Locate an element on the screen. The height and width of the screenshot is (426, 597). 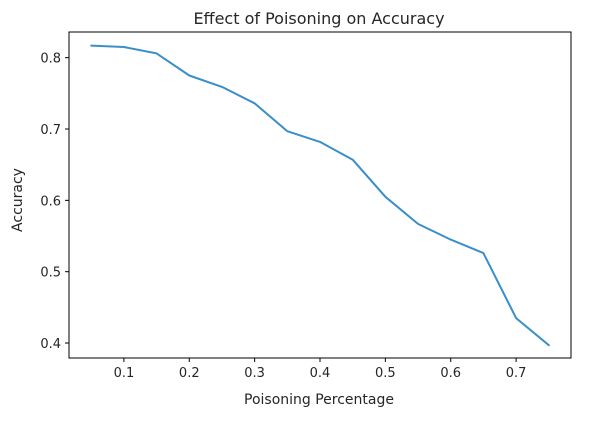
y-tick-label: 0.8 is located at coordinates (50, 59).